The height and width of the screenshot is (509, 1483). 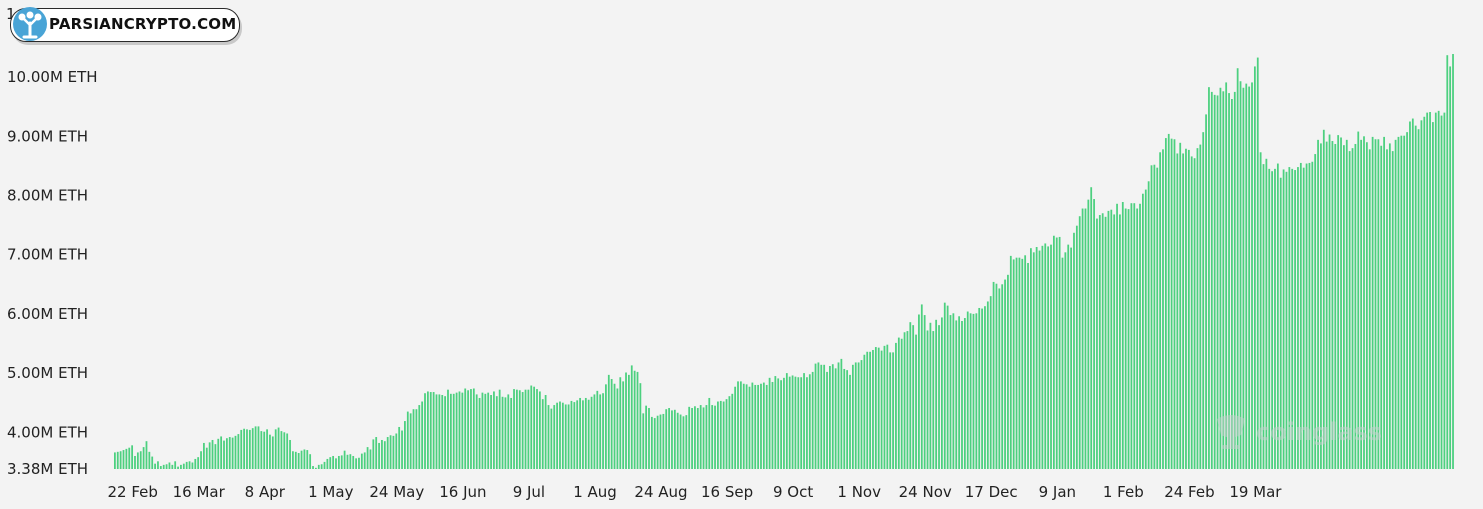 I want to click on source-badge: PARSIANCRYPTO.COM, so click(x=125, y=24).